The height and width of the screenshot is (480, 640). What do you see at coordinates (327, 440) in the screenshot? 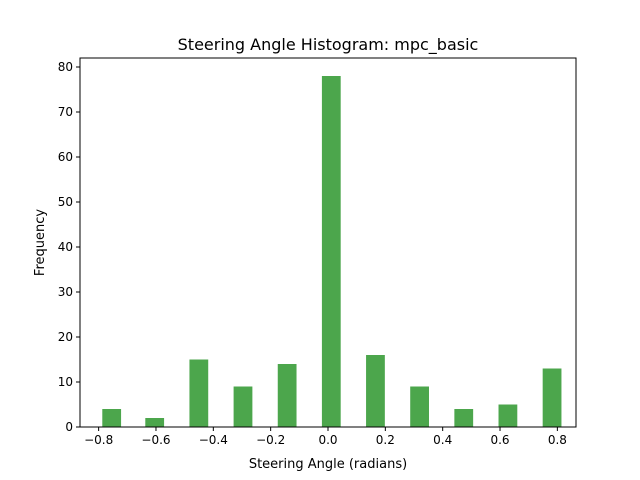
I see `x-tick-label: 0.0` at bounding box center [327, 440].